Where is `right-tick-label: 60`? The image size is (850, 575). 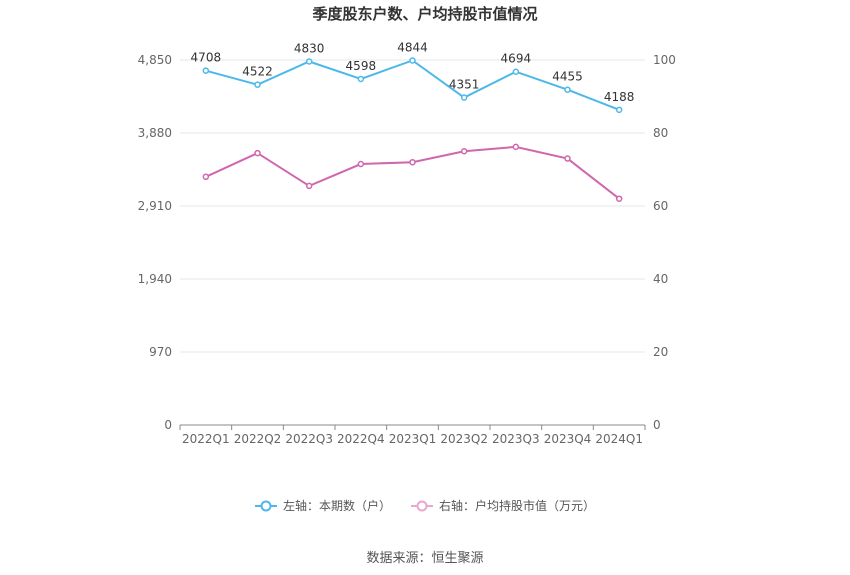 right-tick-label: 60 is located at coordinates (660, 206).